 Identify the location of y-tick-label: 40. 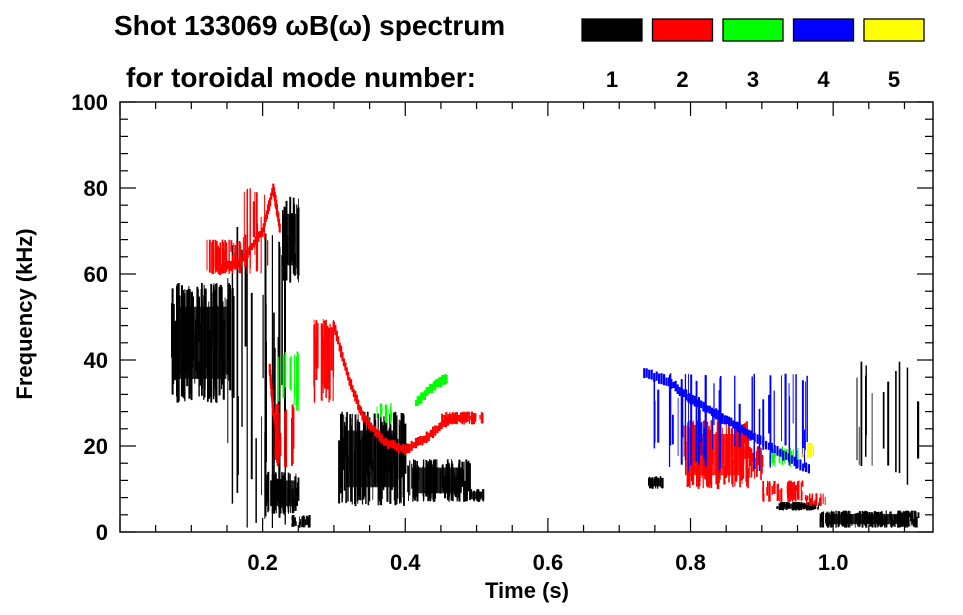
(96, 360).